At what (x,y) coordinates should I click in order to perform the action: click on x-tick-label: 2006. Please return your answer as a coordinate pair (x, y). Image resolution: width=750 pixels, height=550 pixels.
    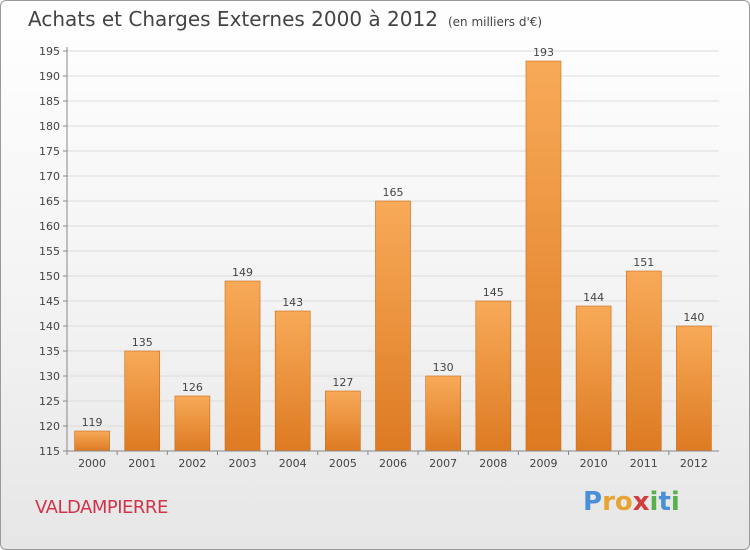
    Looking at the image, I should click on (393, 463).